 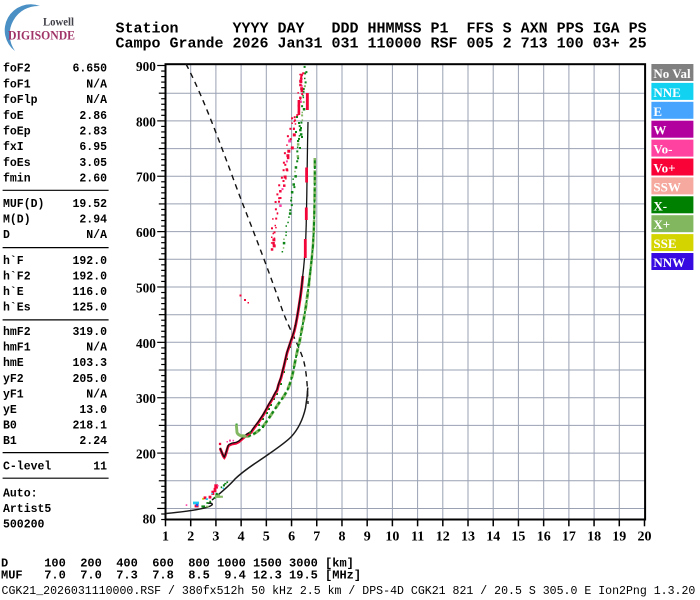 What do you see at coordinates (666, 186) in the screenshot?
I see `svg-text: SSW` at bounding box center [666, 186].